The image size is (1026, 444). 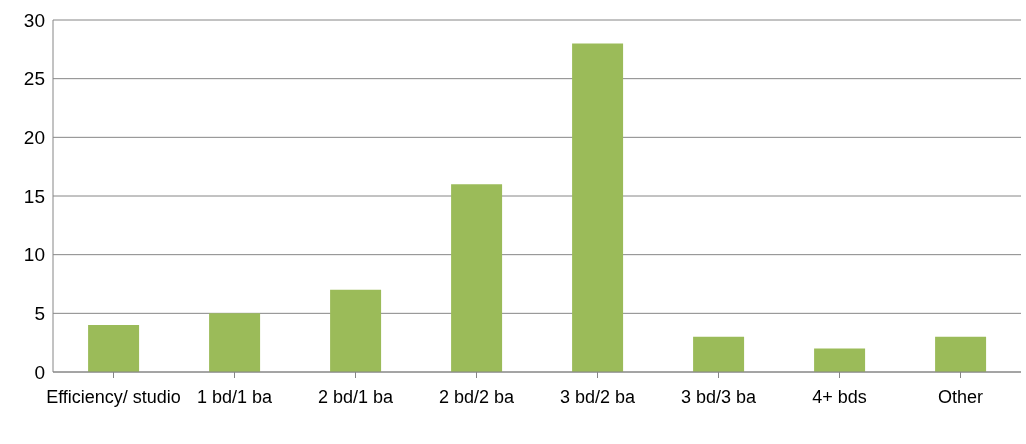 What do you see at coordinates (34, 138) in the screenshot?
I see `y-tick-label: 20` at bounding box center [34, 138].